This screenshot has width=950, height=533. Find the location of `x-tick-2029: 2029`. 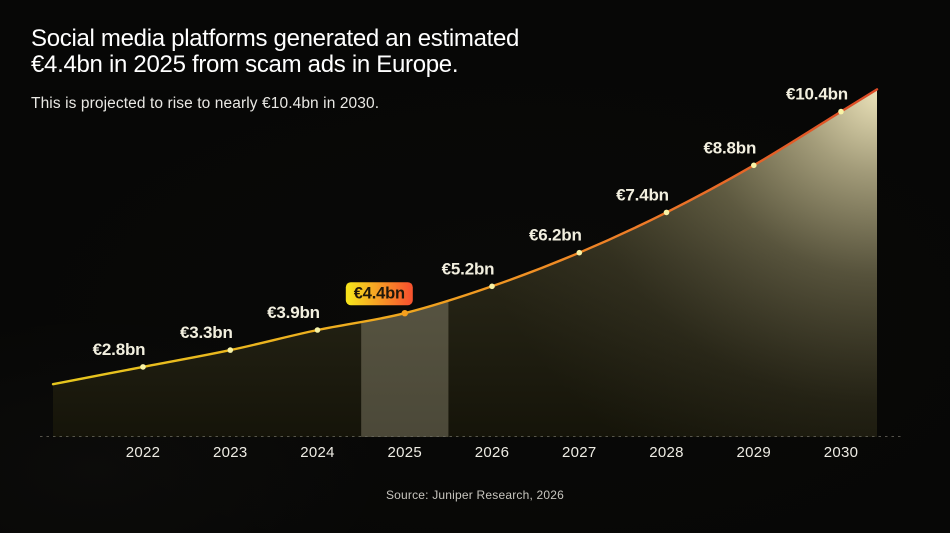

x-tick-2029: 2029 is located at coordinates (753, 452).